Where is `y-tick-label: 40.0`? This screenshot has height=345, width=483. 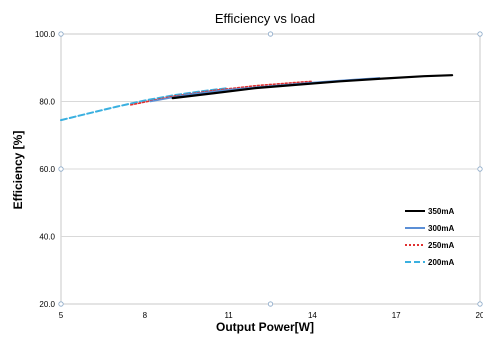 y-tick-label: 40.0 is located at coordinates (47, 237).